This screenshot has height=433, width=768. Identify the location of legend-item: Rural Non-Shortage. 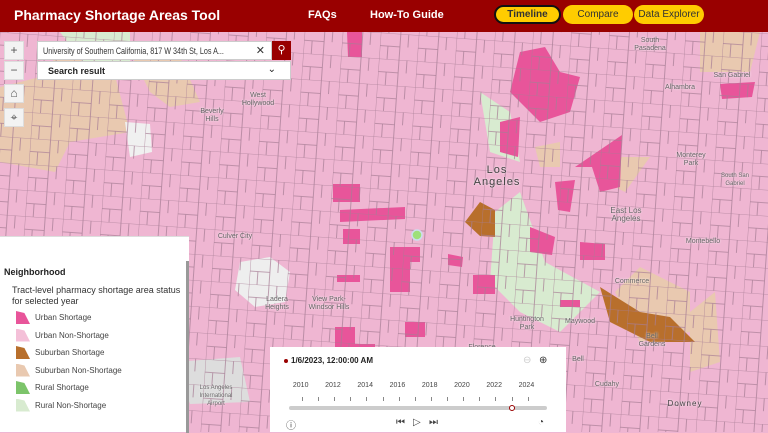
(96, 405).